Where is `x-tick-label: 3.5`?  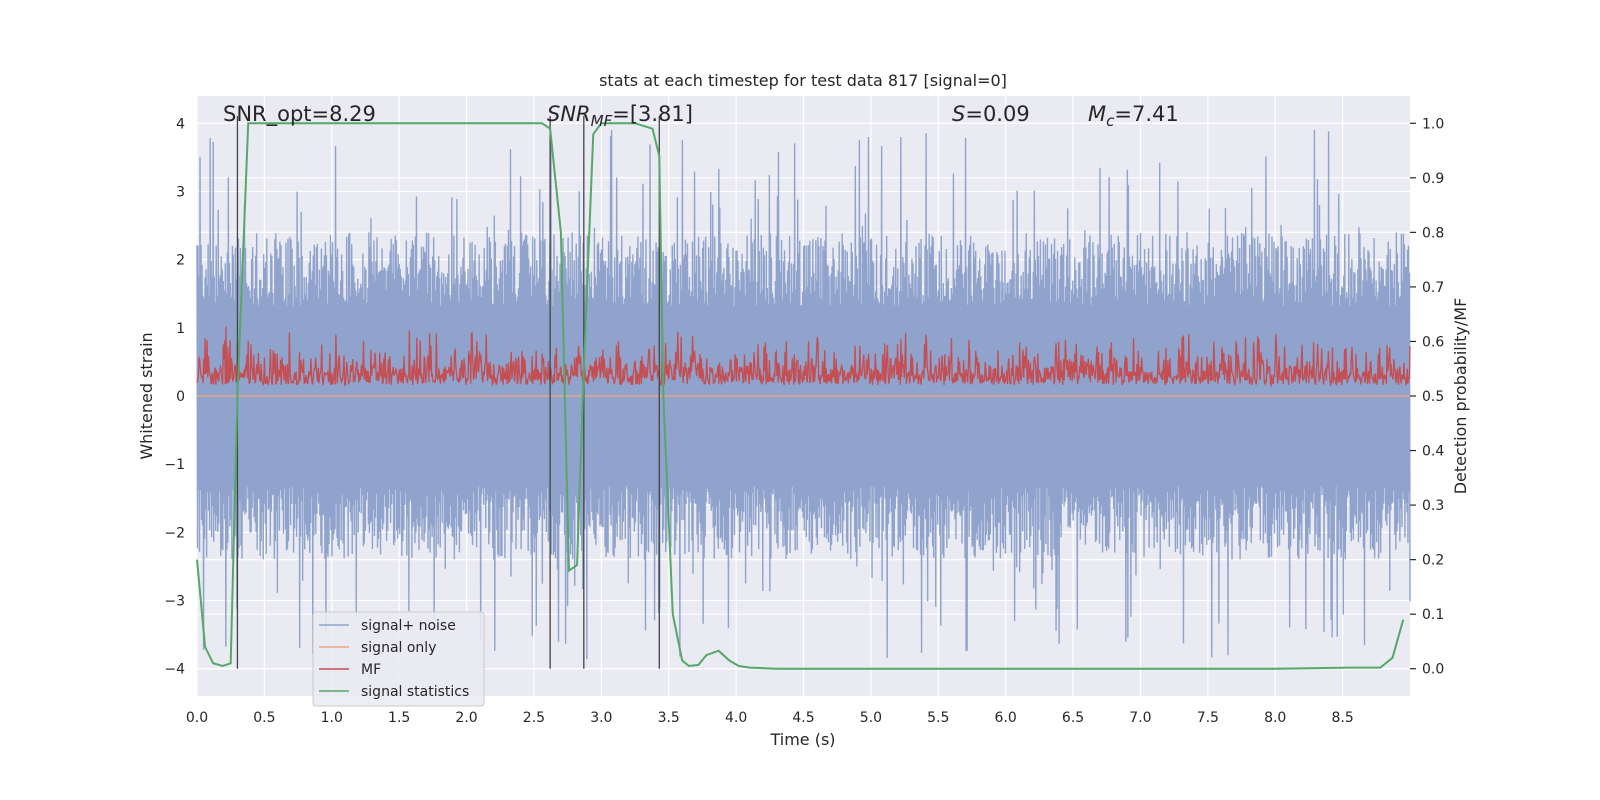
x-tick-label: 3.5 is located at coordinates (669, 718).